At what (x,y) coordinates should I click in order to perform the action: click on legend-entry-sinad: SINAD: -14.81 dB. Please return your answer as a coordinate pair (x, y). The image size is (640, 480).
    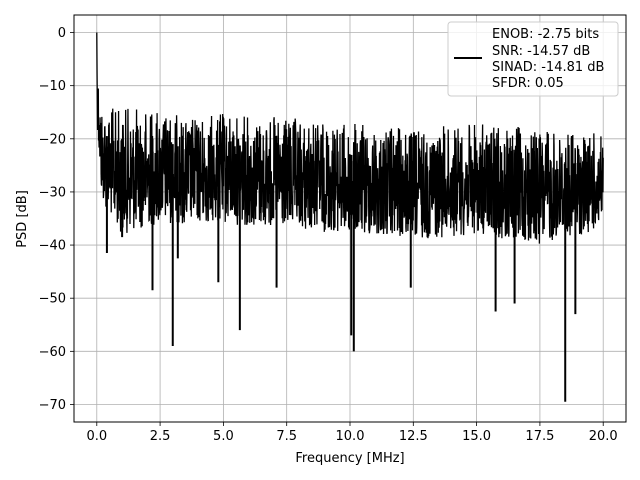
    Looking at the image, I should click on (548, 67).